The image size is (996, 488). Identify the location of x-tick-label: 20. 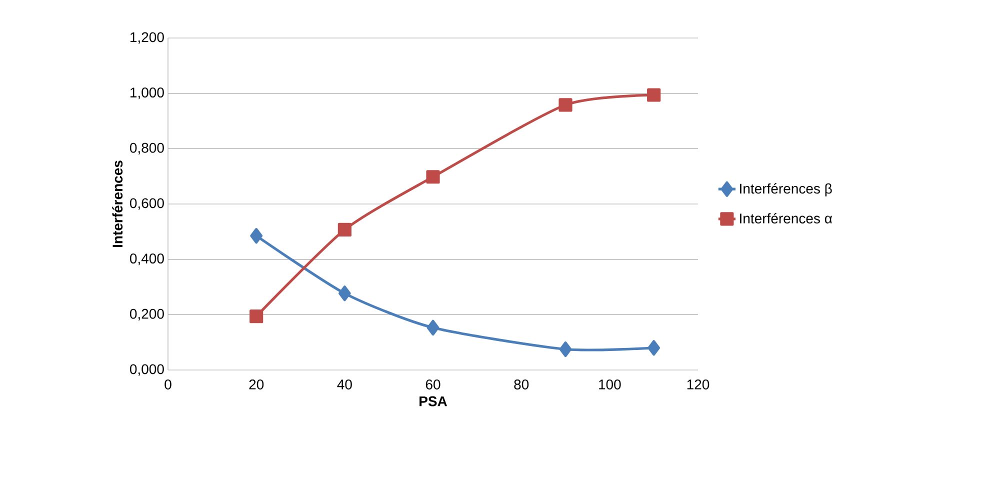
(256, 385).